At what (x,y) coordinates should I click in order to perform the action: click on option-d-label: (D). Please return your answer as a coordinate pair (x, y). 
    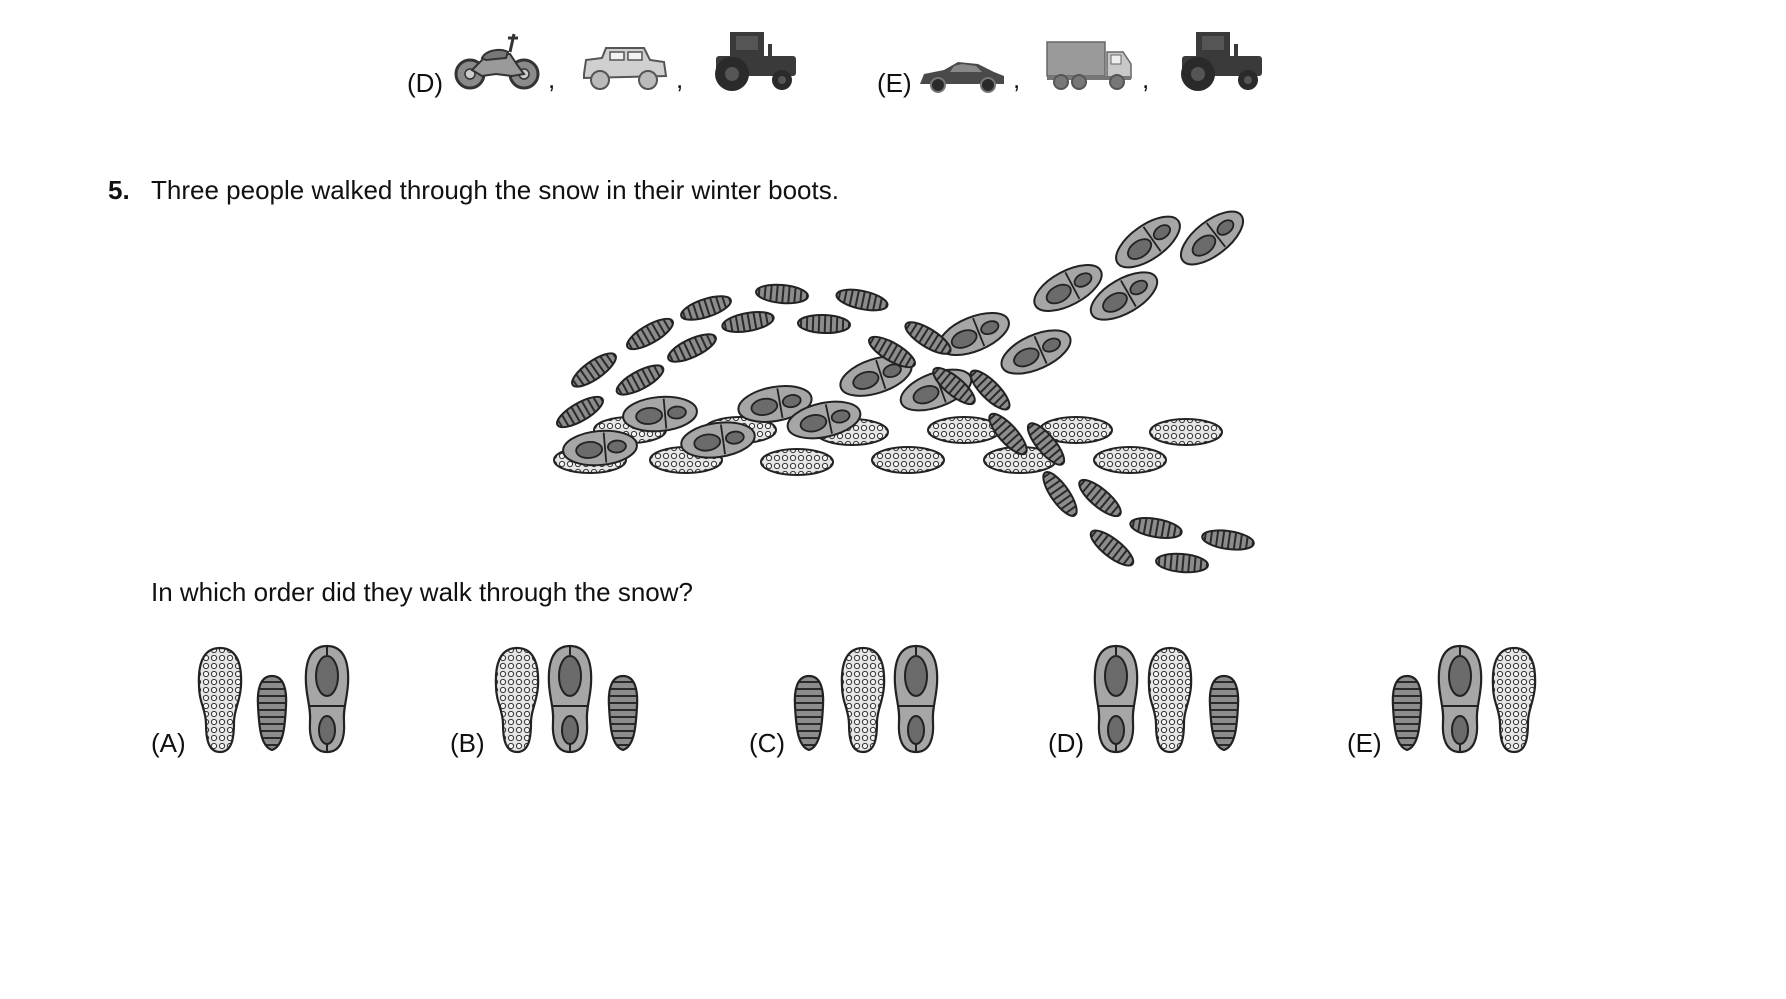
    Looking at the image, I should click on (425, 83).